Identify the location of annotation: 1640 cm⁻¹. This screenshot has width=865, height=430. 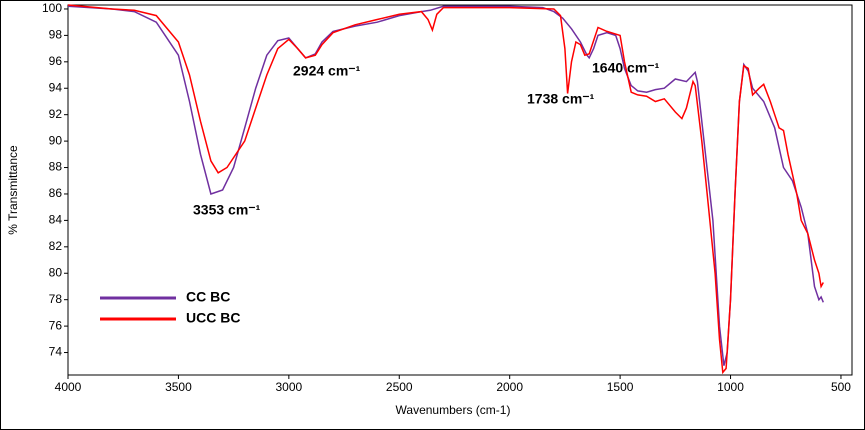
(626, 68).